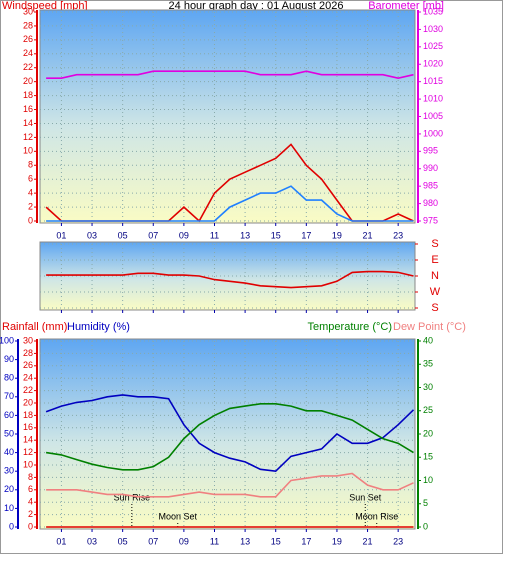  I want to click on y-tick-label: N, so click(435, 276).